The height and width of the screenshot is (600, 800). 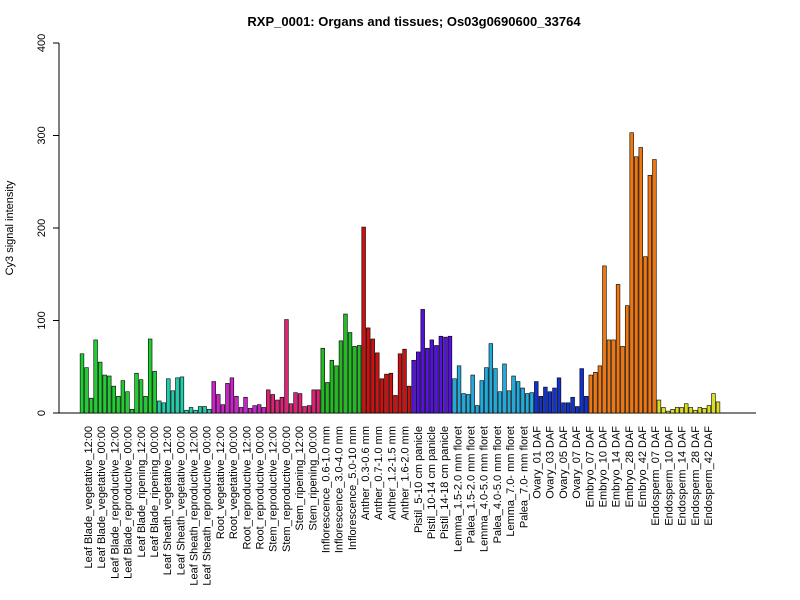 What do you see at coordinates (326, 489) in the screenshot?
I see `x-category-label: Inflorescence_0.6-1.0 mm` at bounding box center [326, 489].